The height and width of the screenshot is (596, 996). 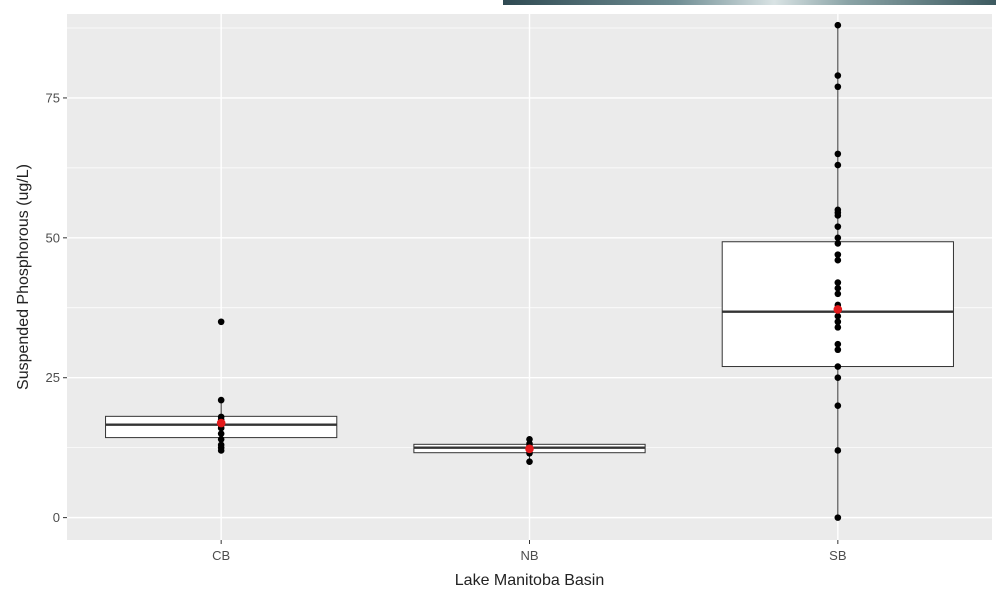 What do you see at coordinates (749, 2) in the screenshot?
I see `background-photo-strip` at bounding box center [749, 2].